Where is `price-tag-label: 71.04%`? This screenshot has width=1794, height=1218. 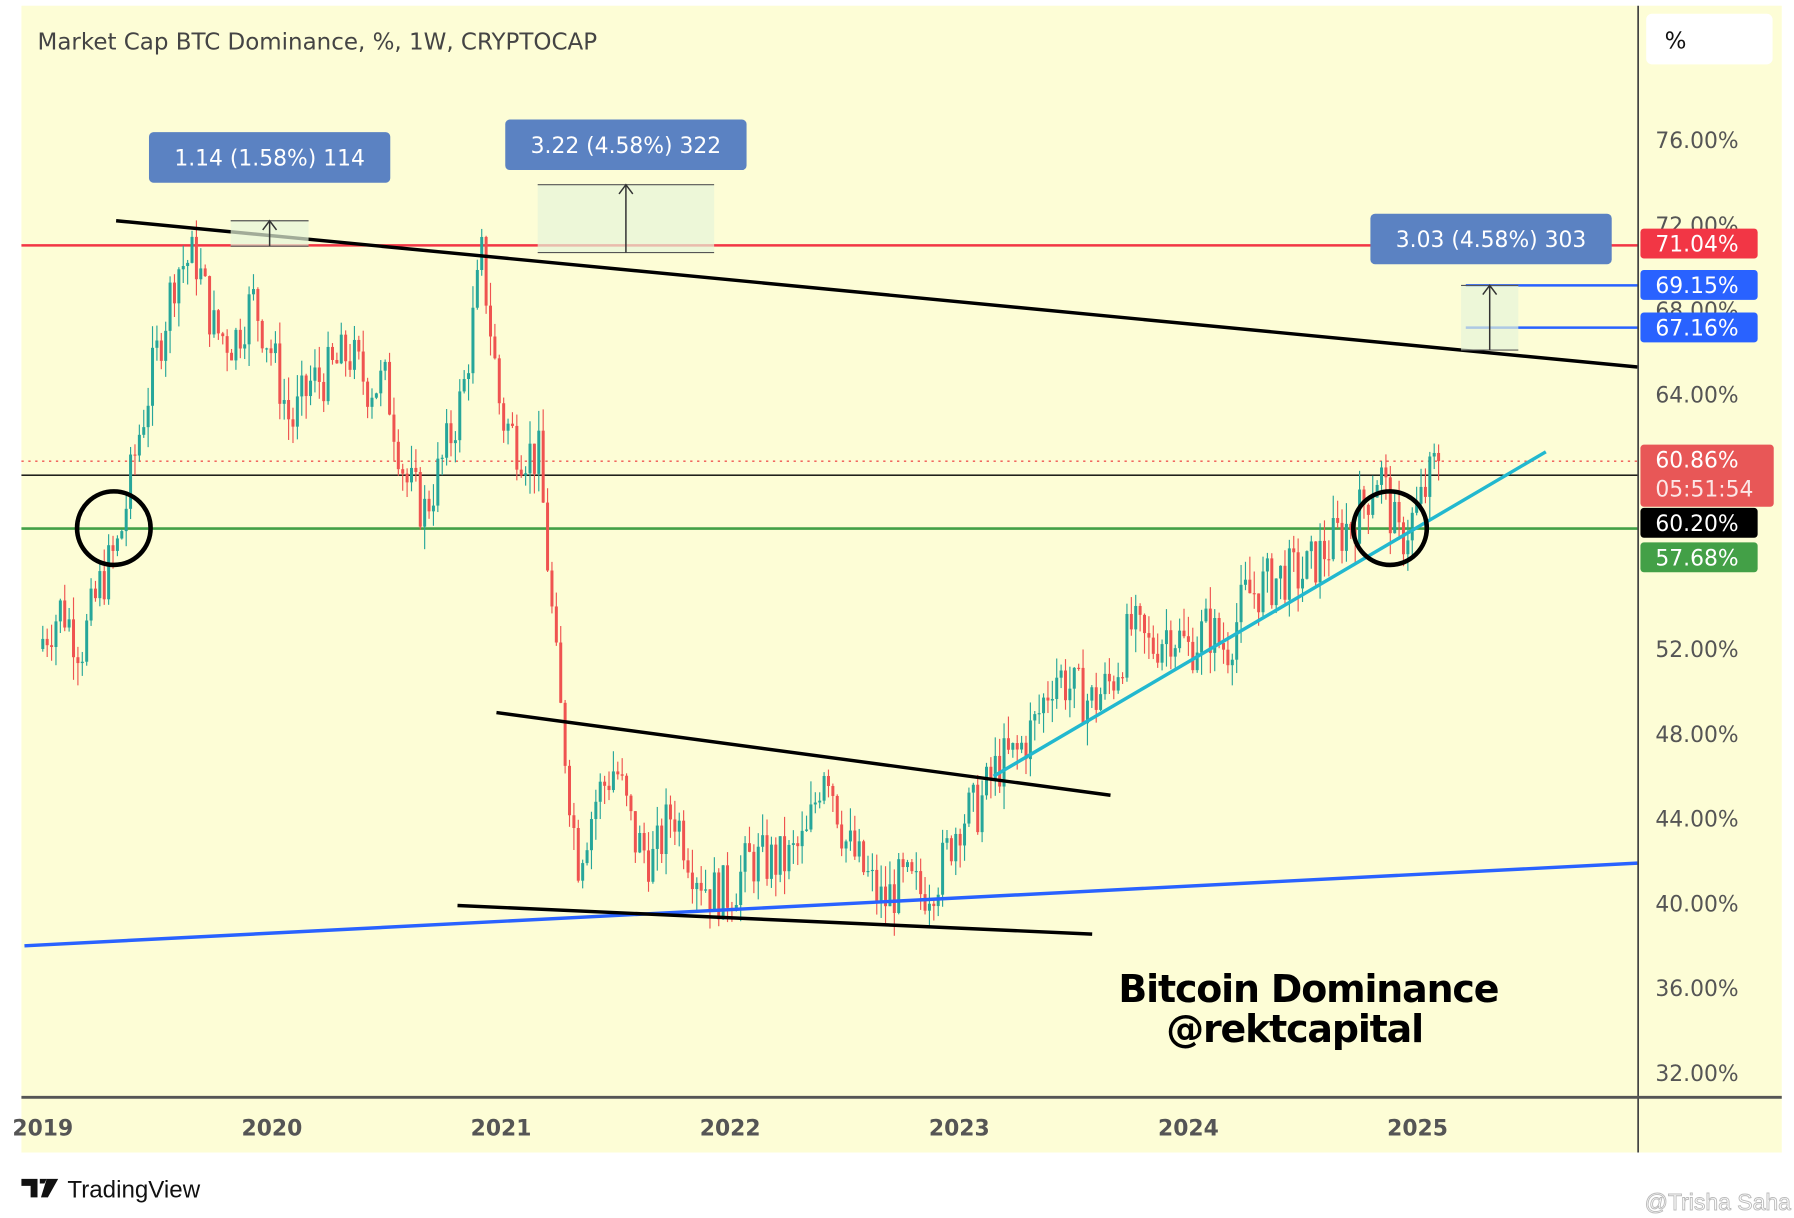 price-tag-label: 71.04% is located at coordinates (1696, 245).